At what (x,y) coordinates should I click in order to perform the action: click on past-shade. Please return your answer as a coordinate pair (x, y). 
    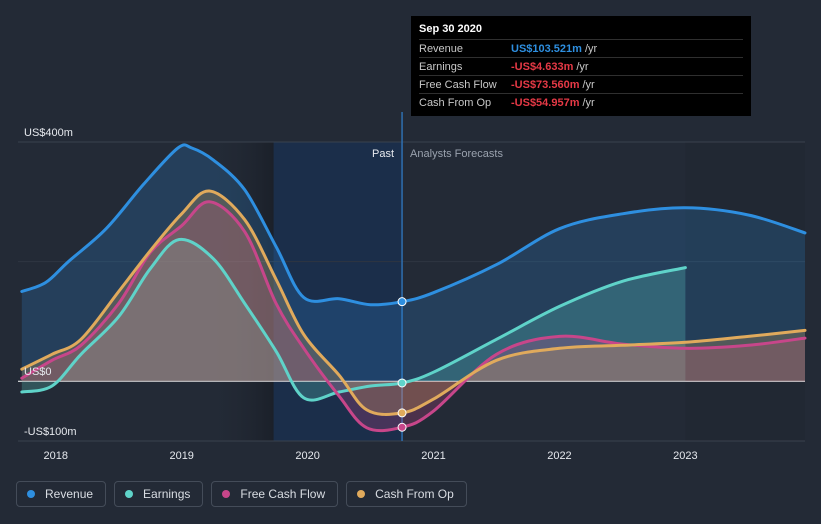
    Looking at the image, I should click on (240, 291).